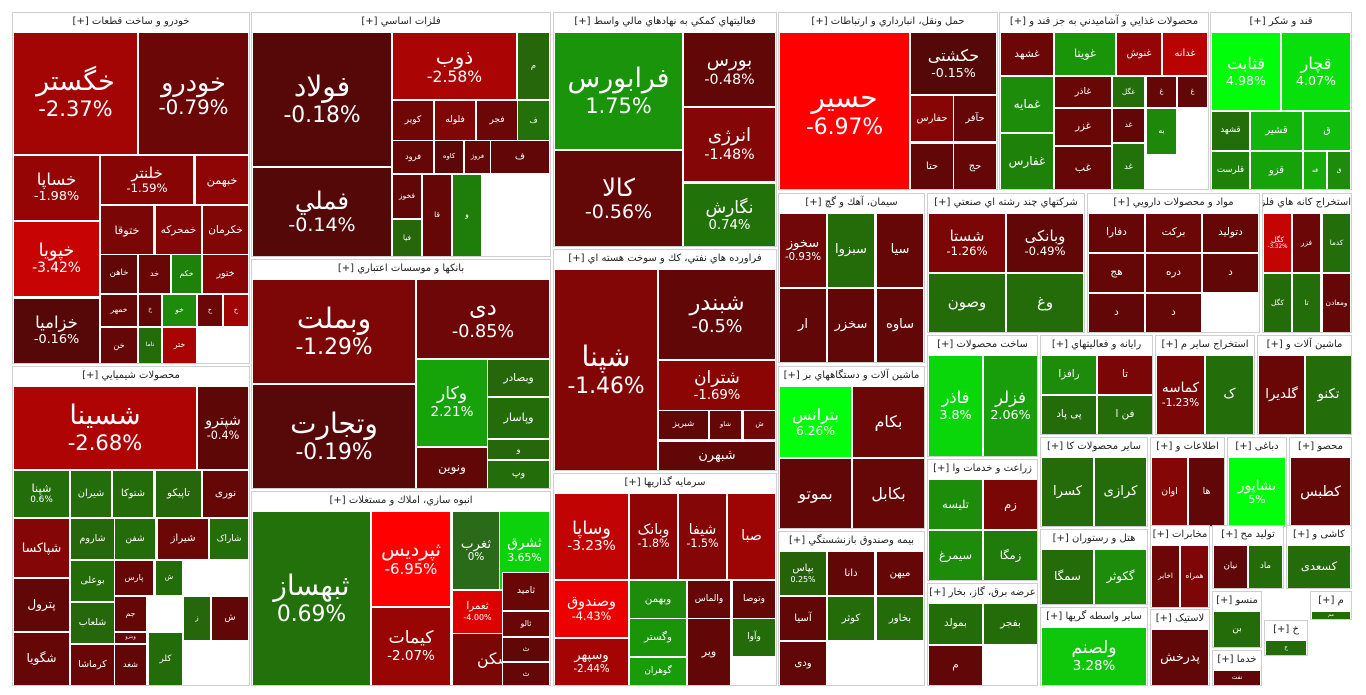  Describe the element at coordinates (193, 93) in the screenshot. I see `stock-tile: خودرو -0.79%` at that location.